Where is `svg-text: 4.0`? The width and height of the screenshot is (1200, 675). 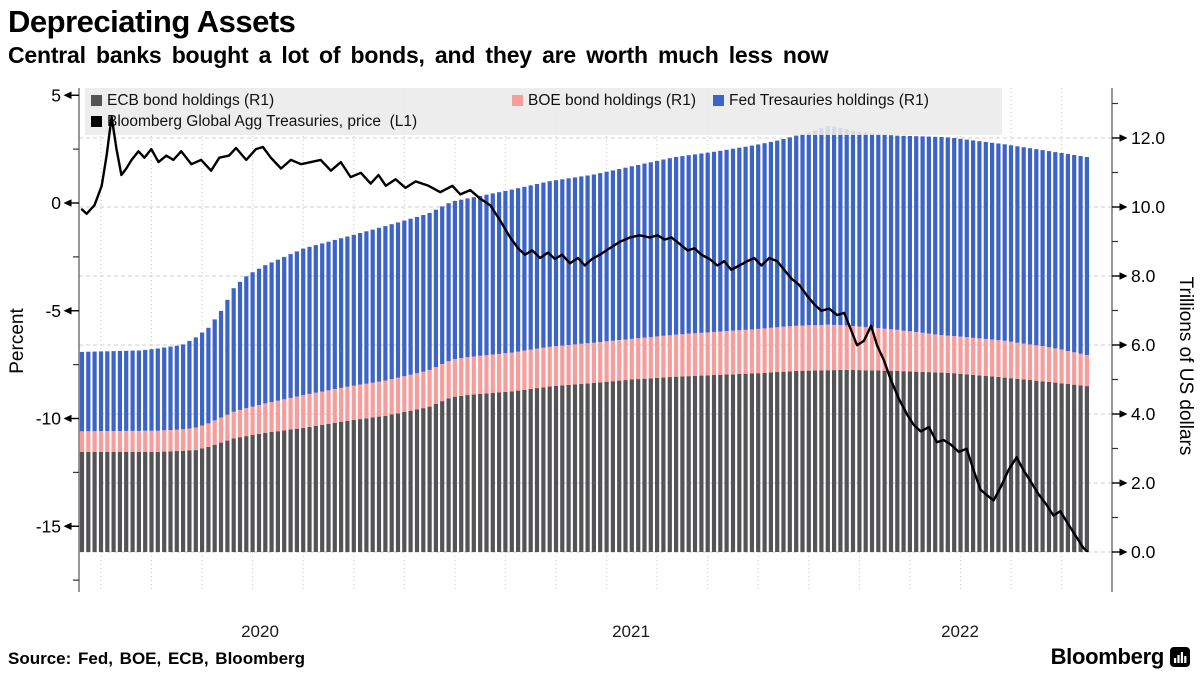
svg-text: 4.0 is located at coordinates (1143, 414).